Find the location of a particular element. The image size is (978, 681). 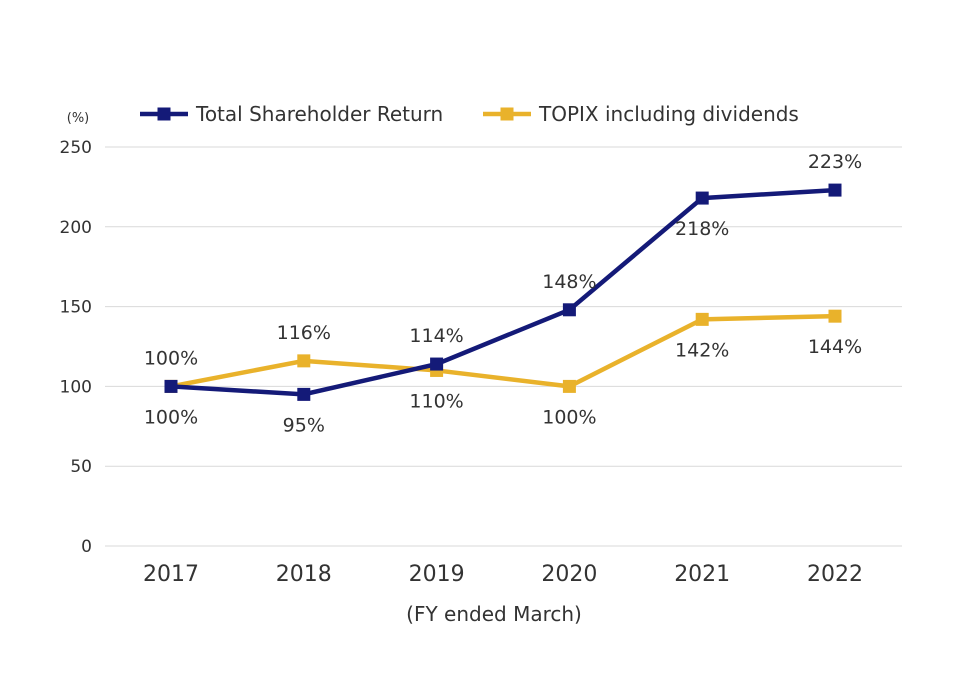

x-tick-label: 2021 is located at coordinates (702, 574).